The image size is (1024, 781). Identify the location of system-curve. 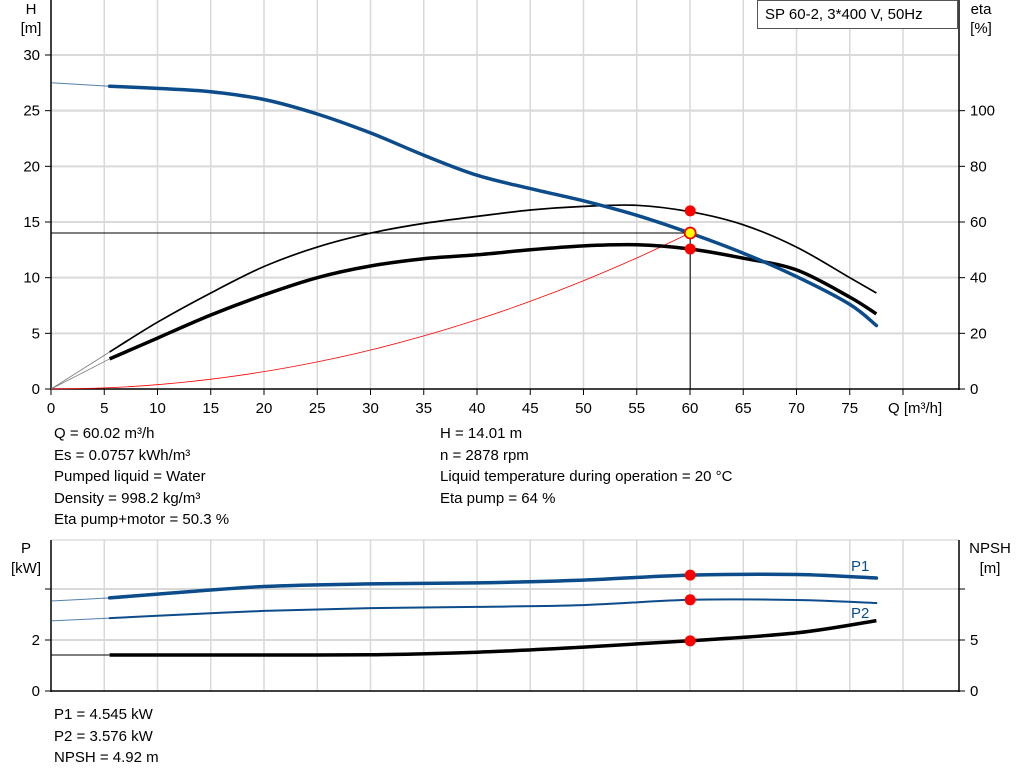
(370, 311).